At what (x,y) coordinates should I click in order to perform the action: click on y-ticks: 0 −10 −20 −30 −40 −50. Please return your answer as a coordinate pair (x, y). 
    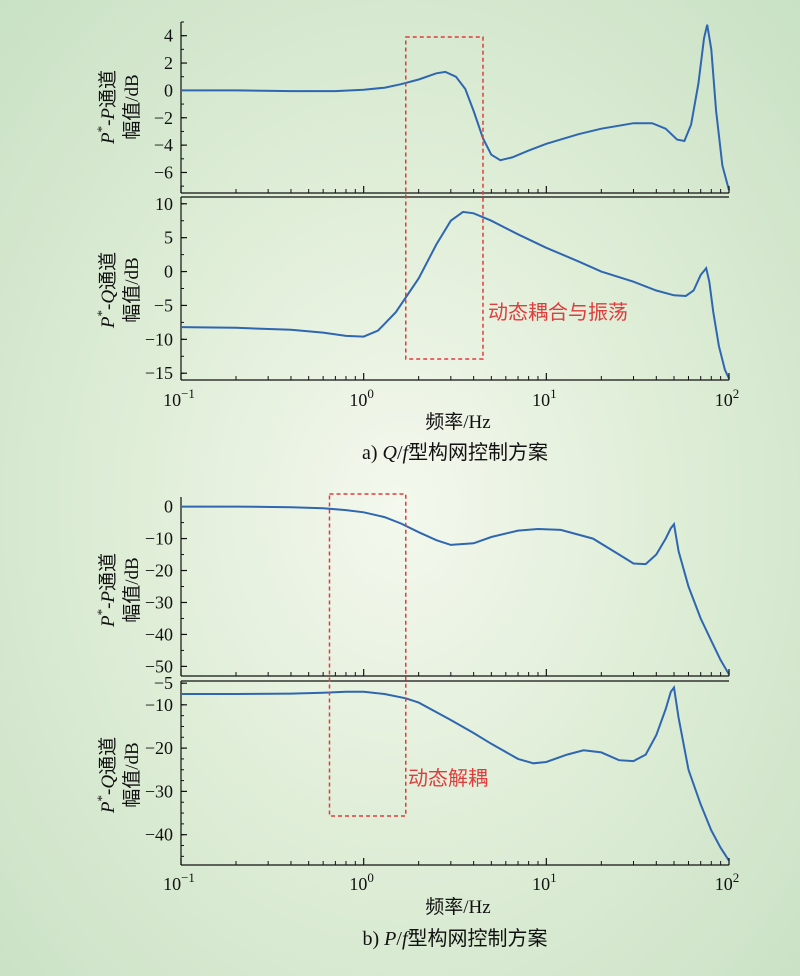
    Looking at the image, I should click on (166, 586).